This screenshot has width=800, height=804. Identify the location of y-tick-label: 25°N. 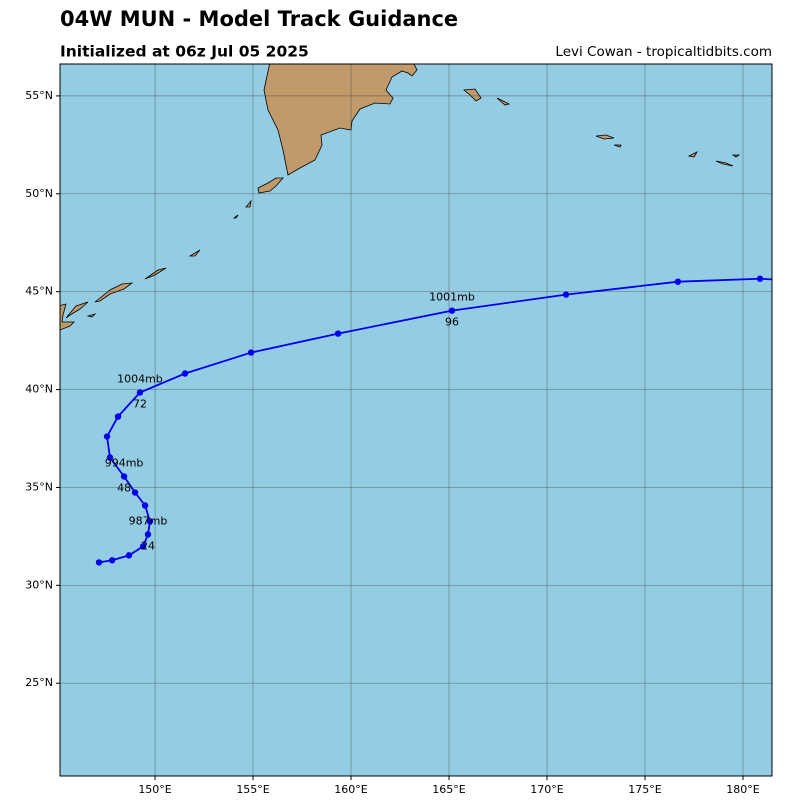
(39, 682).